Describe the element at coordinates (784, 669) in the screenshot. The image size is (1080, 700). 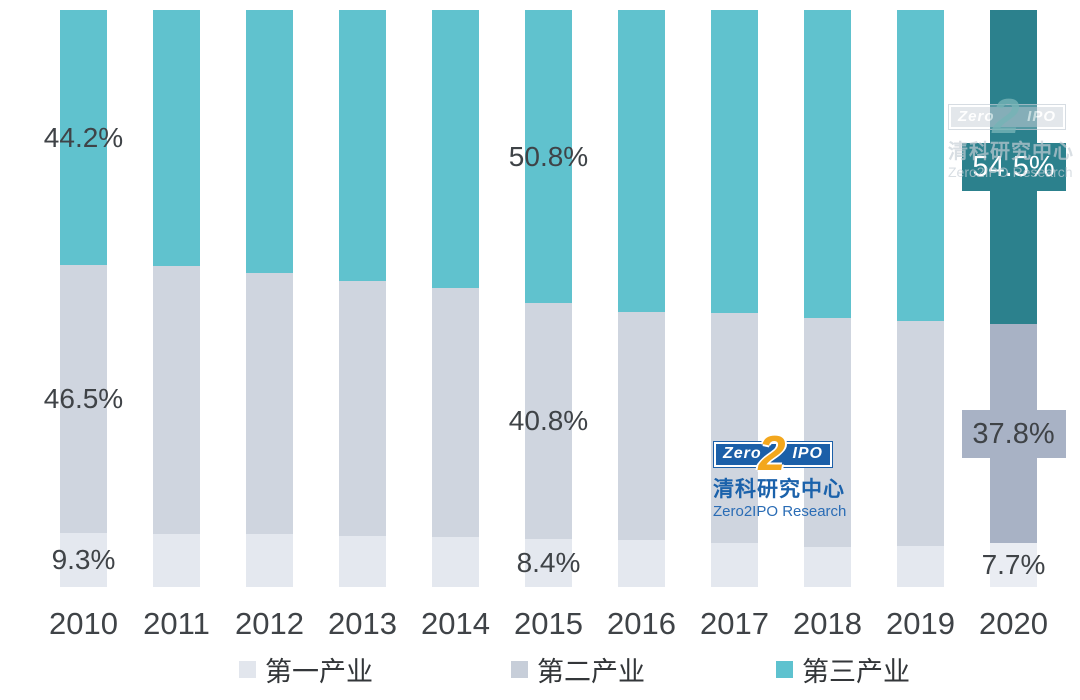
I see `legend-swatch-tertiary` at that location.